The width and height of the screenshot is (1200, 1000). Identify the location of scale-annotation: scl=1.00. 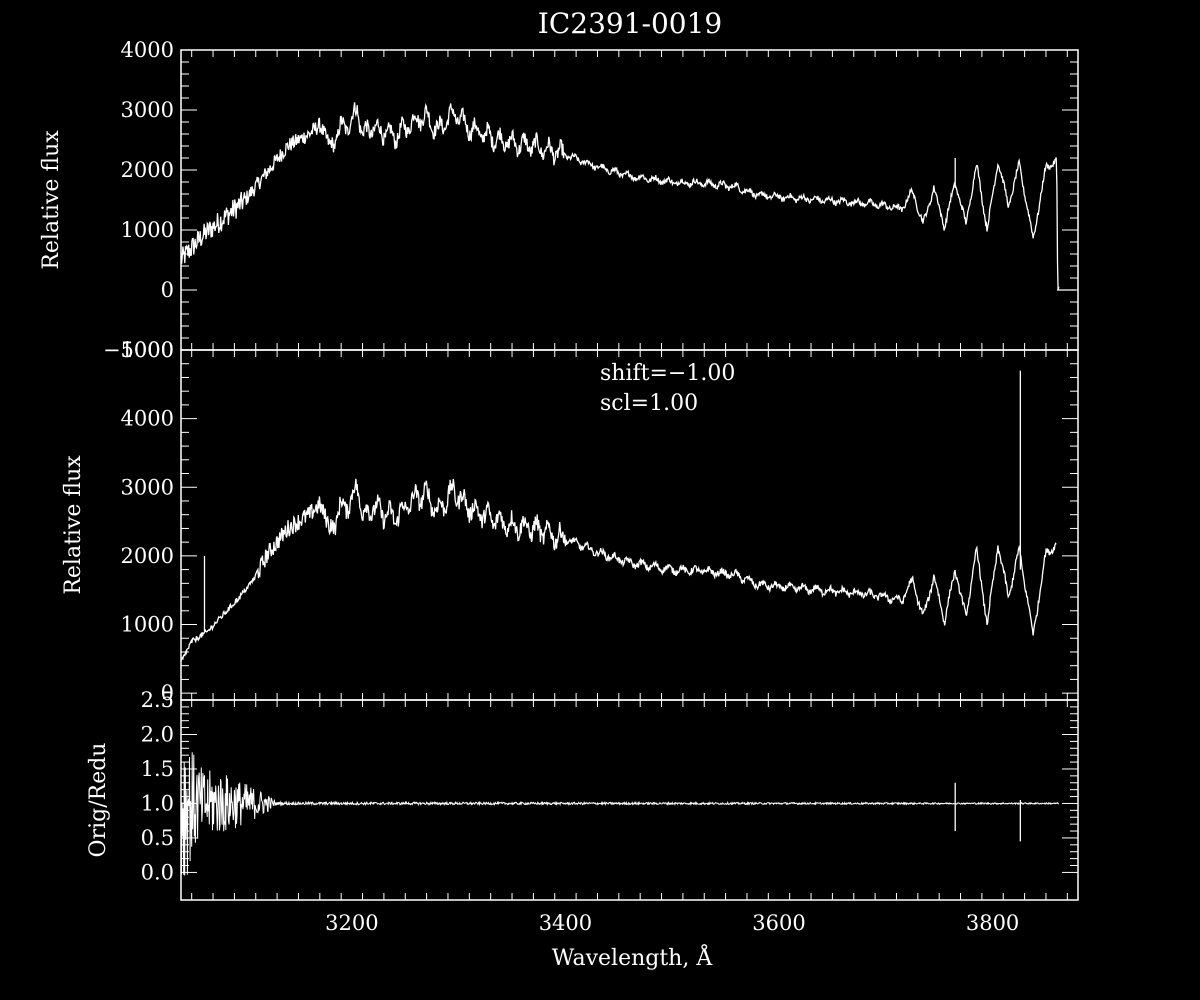
(649, 403).